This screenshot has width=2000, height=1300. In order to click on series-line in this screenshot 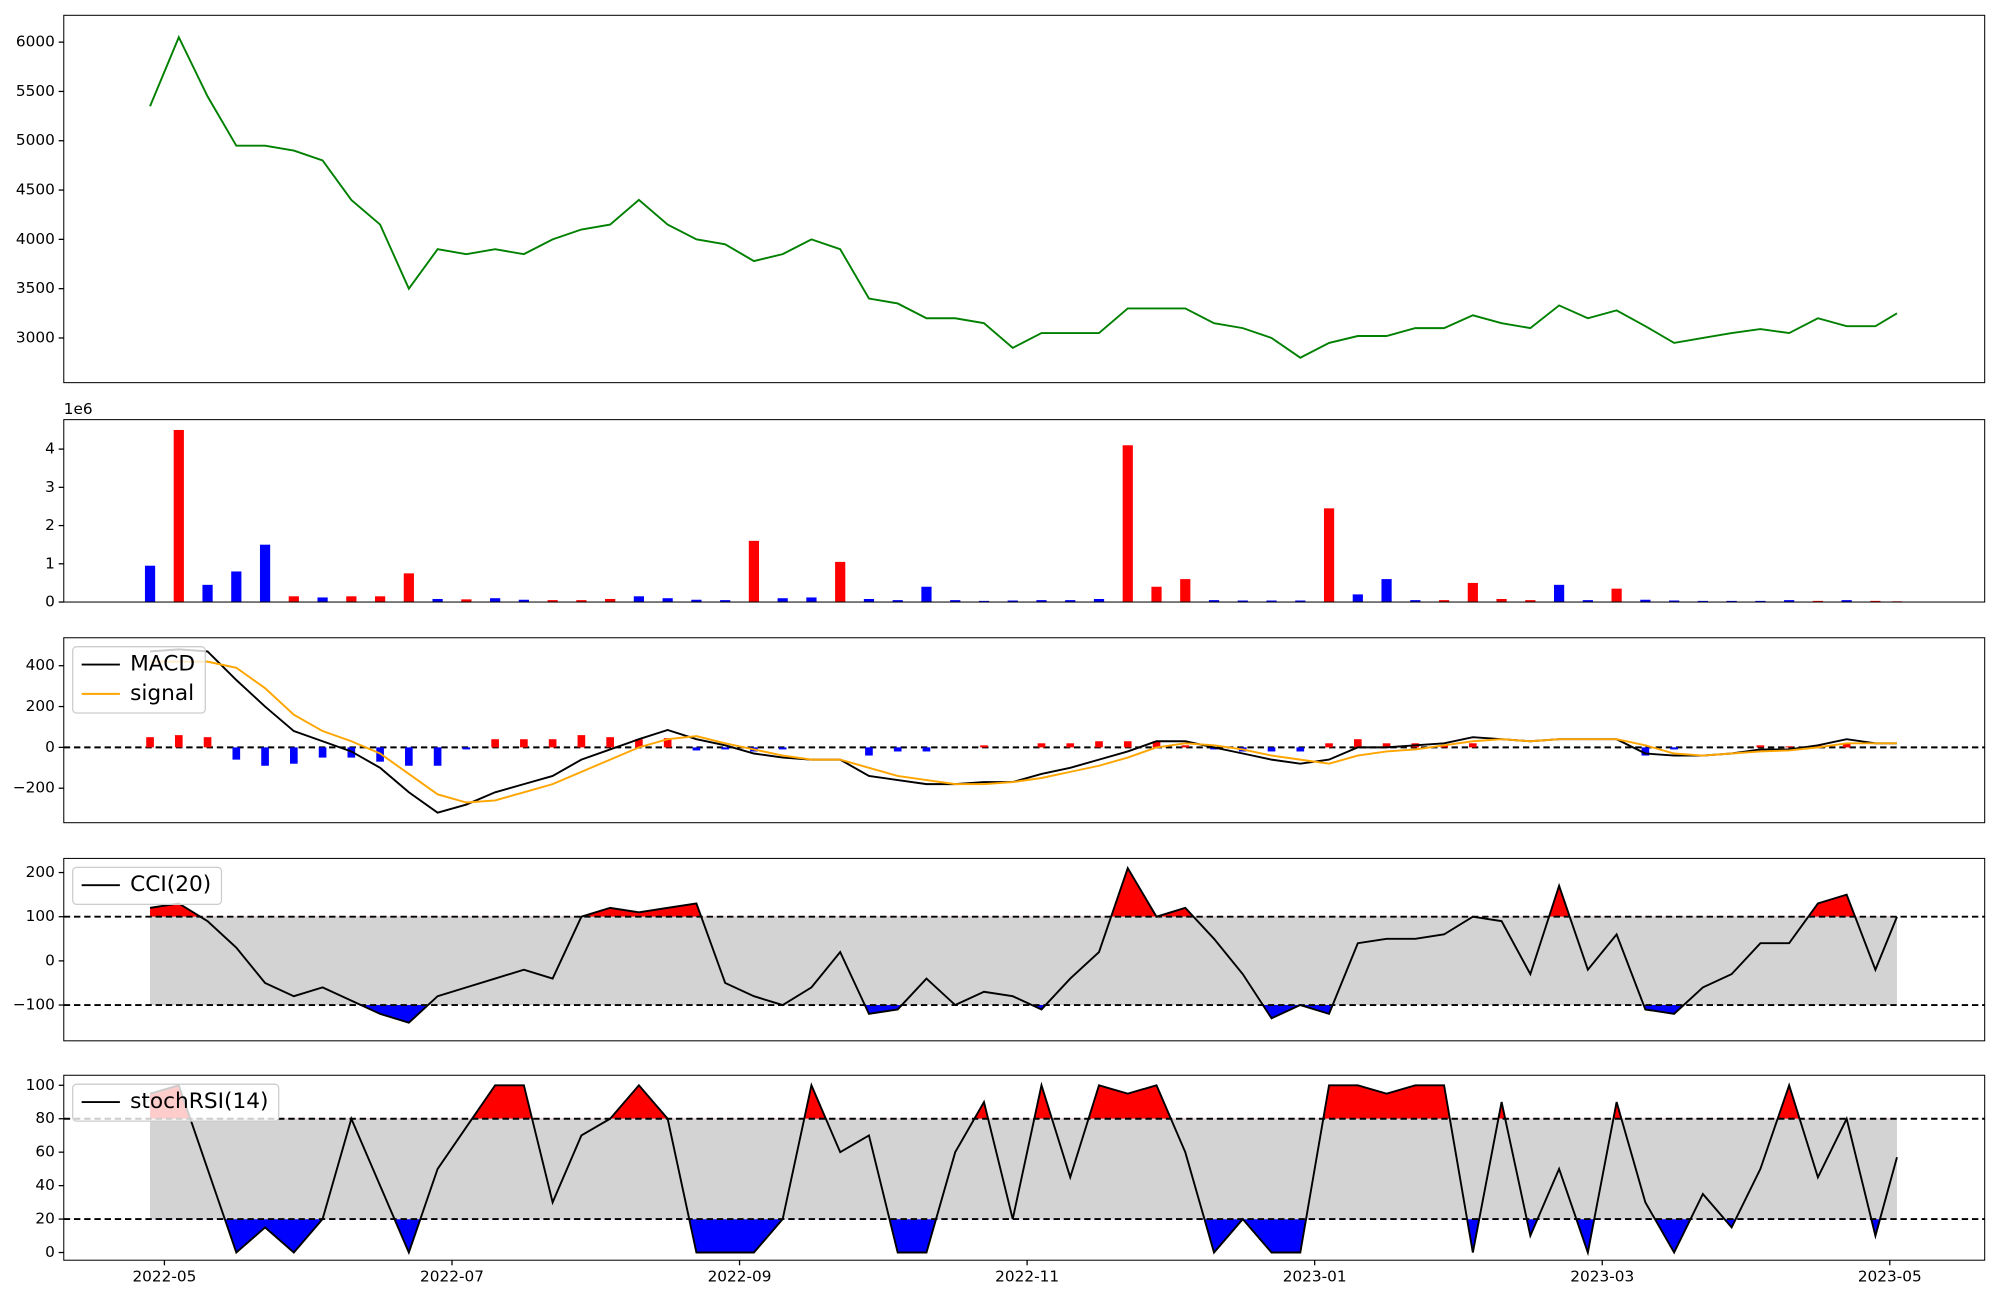, I will do `click(1023, 1169)`.